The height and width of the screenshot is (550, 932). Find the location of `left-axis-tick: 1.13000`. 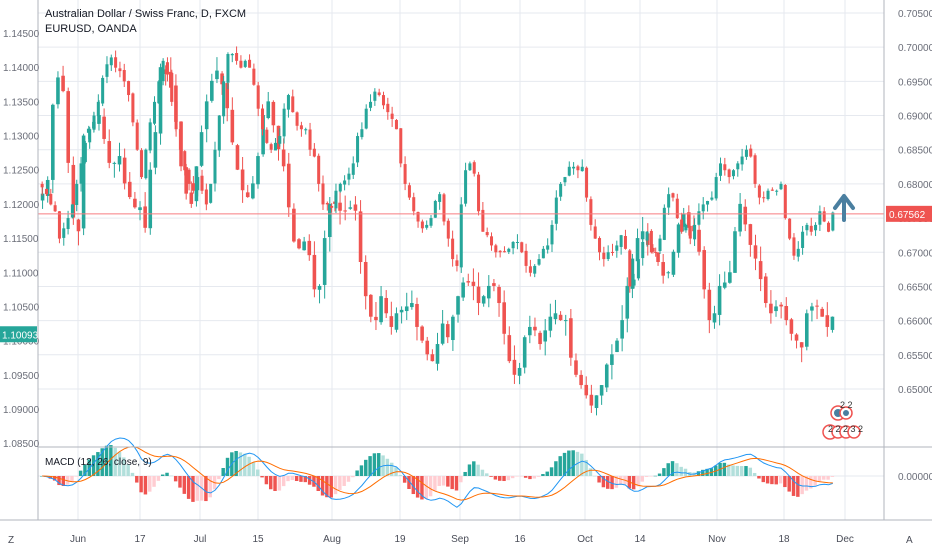

left-axis-tick: 1.13000 is located at coordinates (21, 137).